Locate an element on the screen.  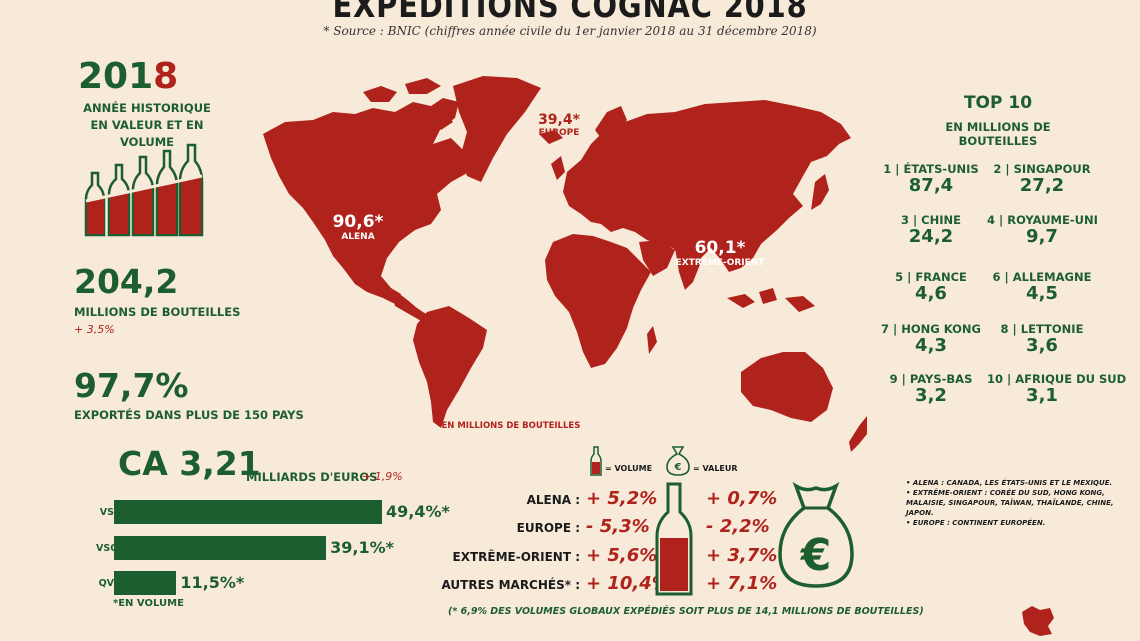
export-label: EXPORTÉS DANS PLUS DE 150 PAYS is located at coordinates (189, 415).